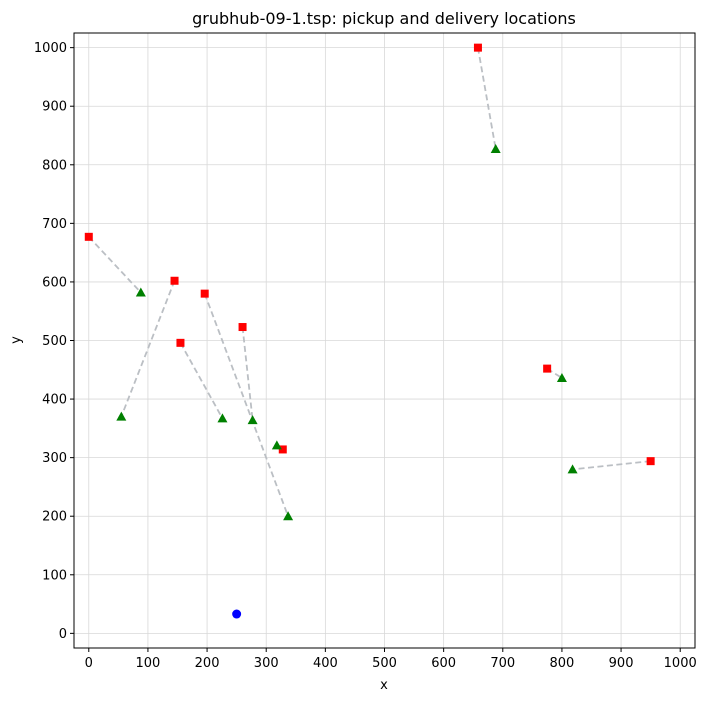  I want to click on y-tick-label: 1000, so click(50, 48).